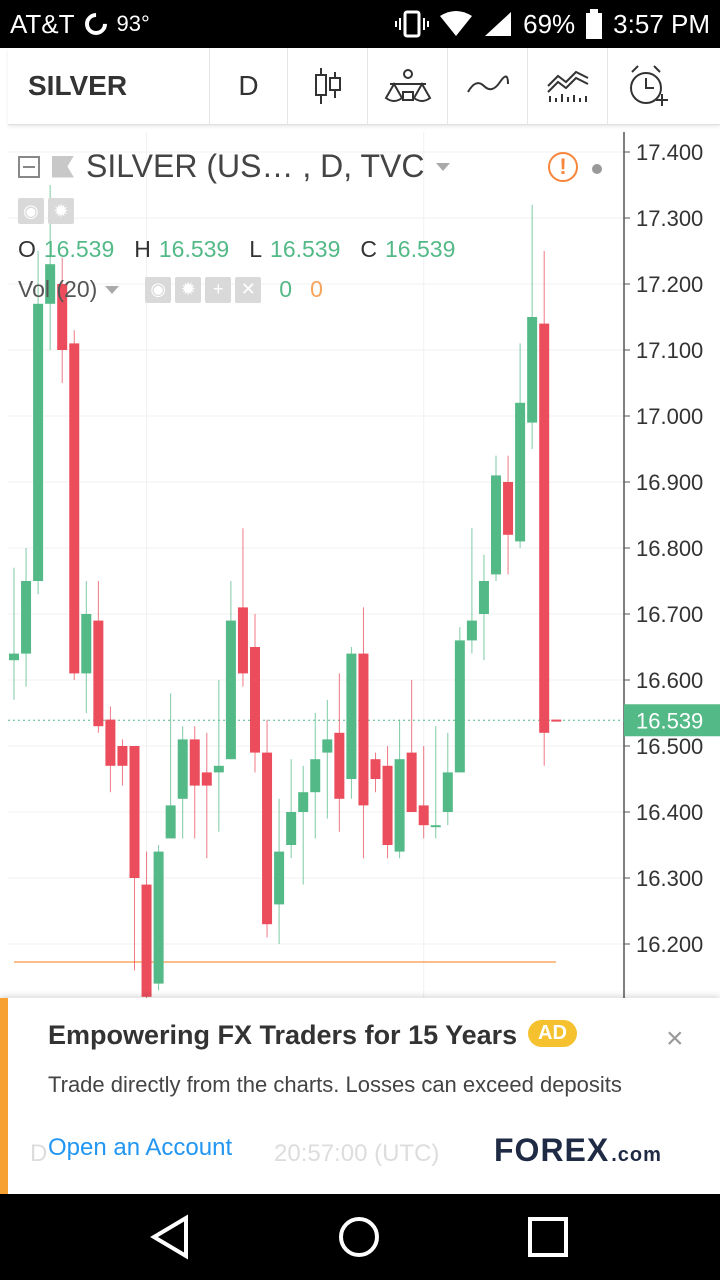 The height and width of the screenshot is (1285, 720). What do you see at coordinates (669, 746) in the screenshot?
I see `price-tick-label: 16.500` at bounding box center [669, 746].